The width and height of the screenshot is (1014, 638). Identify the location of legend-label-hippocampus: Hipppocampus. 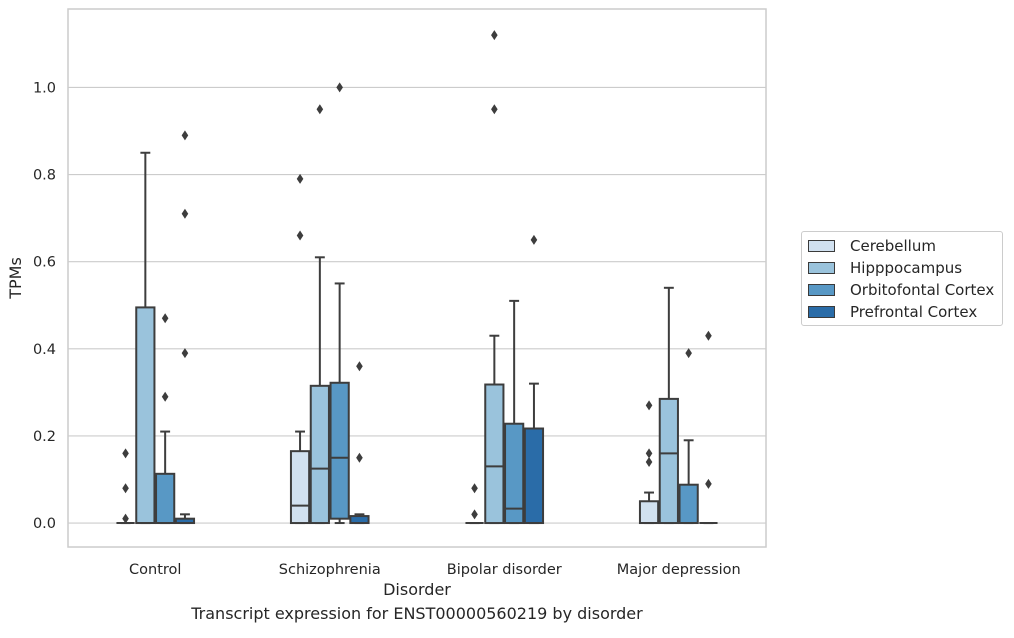
(906, 268).